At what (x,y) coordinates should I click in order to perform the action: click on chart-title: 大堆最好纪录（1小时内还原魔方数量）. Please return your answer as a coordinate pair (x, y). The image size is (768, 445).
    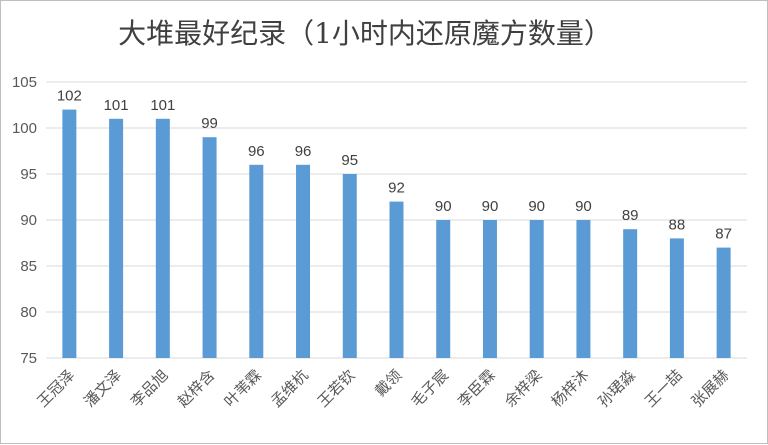
    Looking at the image, I should click on (365, 33).